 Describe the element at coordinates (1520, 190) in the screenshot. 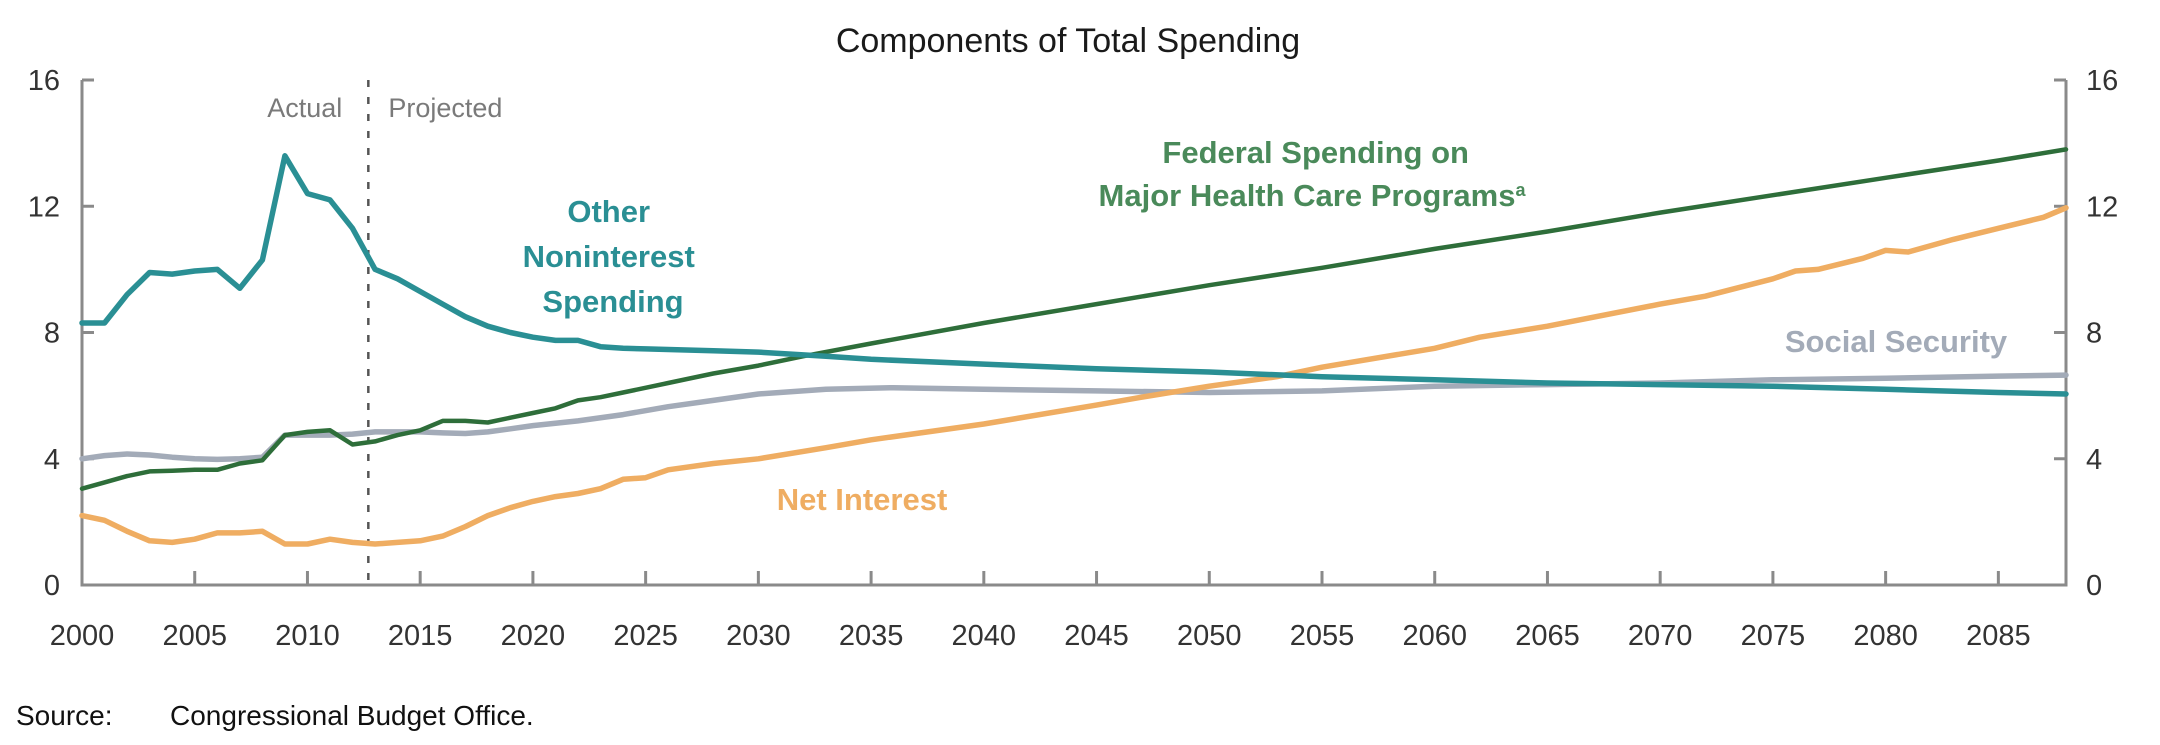

I see `footnote-marker: a` at that location.